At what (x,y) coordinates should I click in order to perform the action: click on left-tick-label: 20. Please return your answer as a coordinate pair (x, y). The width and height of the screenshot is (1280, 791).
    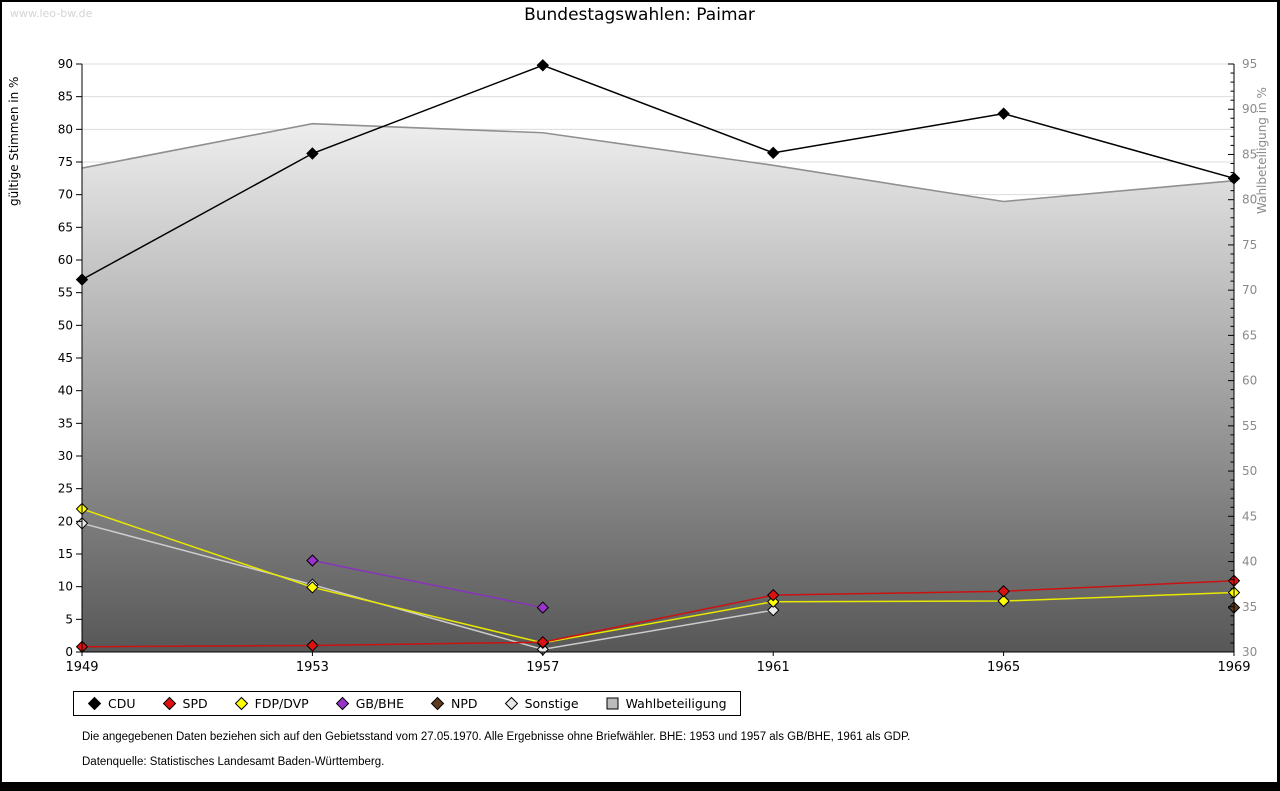
    Looking at the image, I should click on (65, 521).